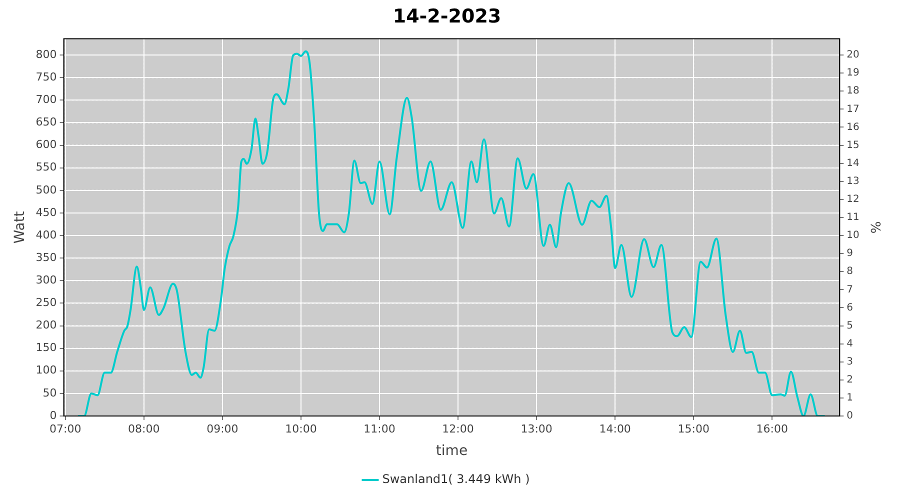  I want to click on y2-tick-label: 19, so click(853, 73).